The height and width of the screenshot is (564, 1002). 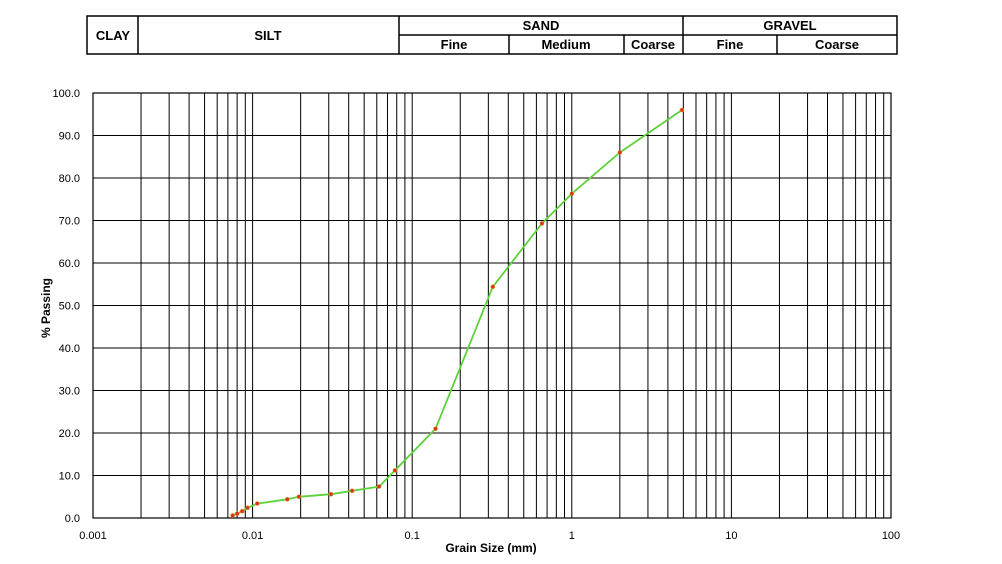 What do you see at coordinates (565, 44) in the screenshot?
I see `sand-medium-label: Medium` at bounding box center [565, 44].